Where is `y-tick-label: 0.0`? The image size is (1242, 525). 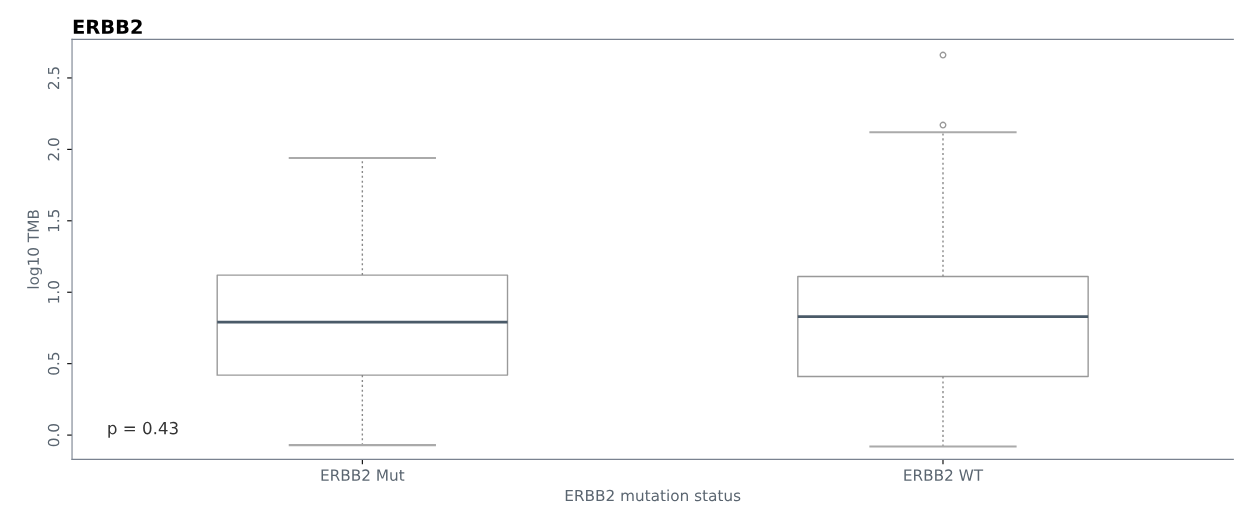
y-tick-label: 0.0 is located at coordinates (53, 435).